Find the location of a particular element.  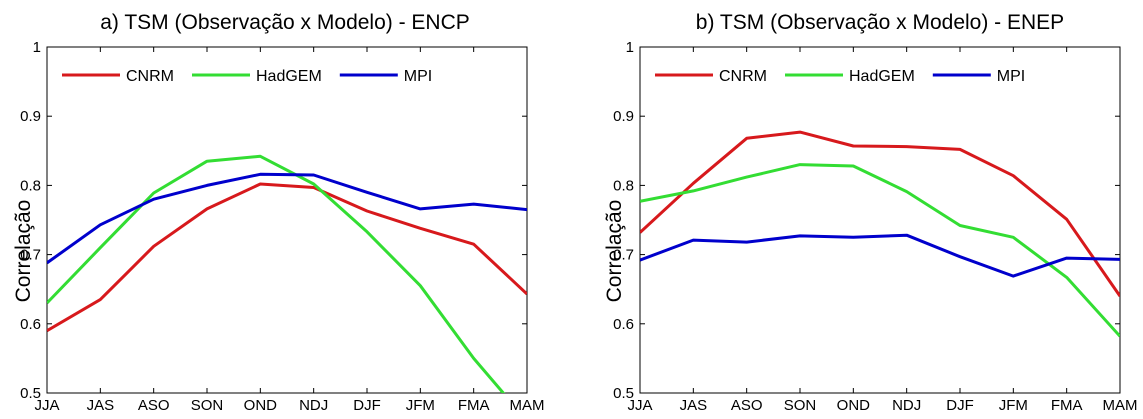

panel-b-ytick-label: 0.5 is located at coordinates (623, 393).